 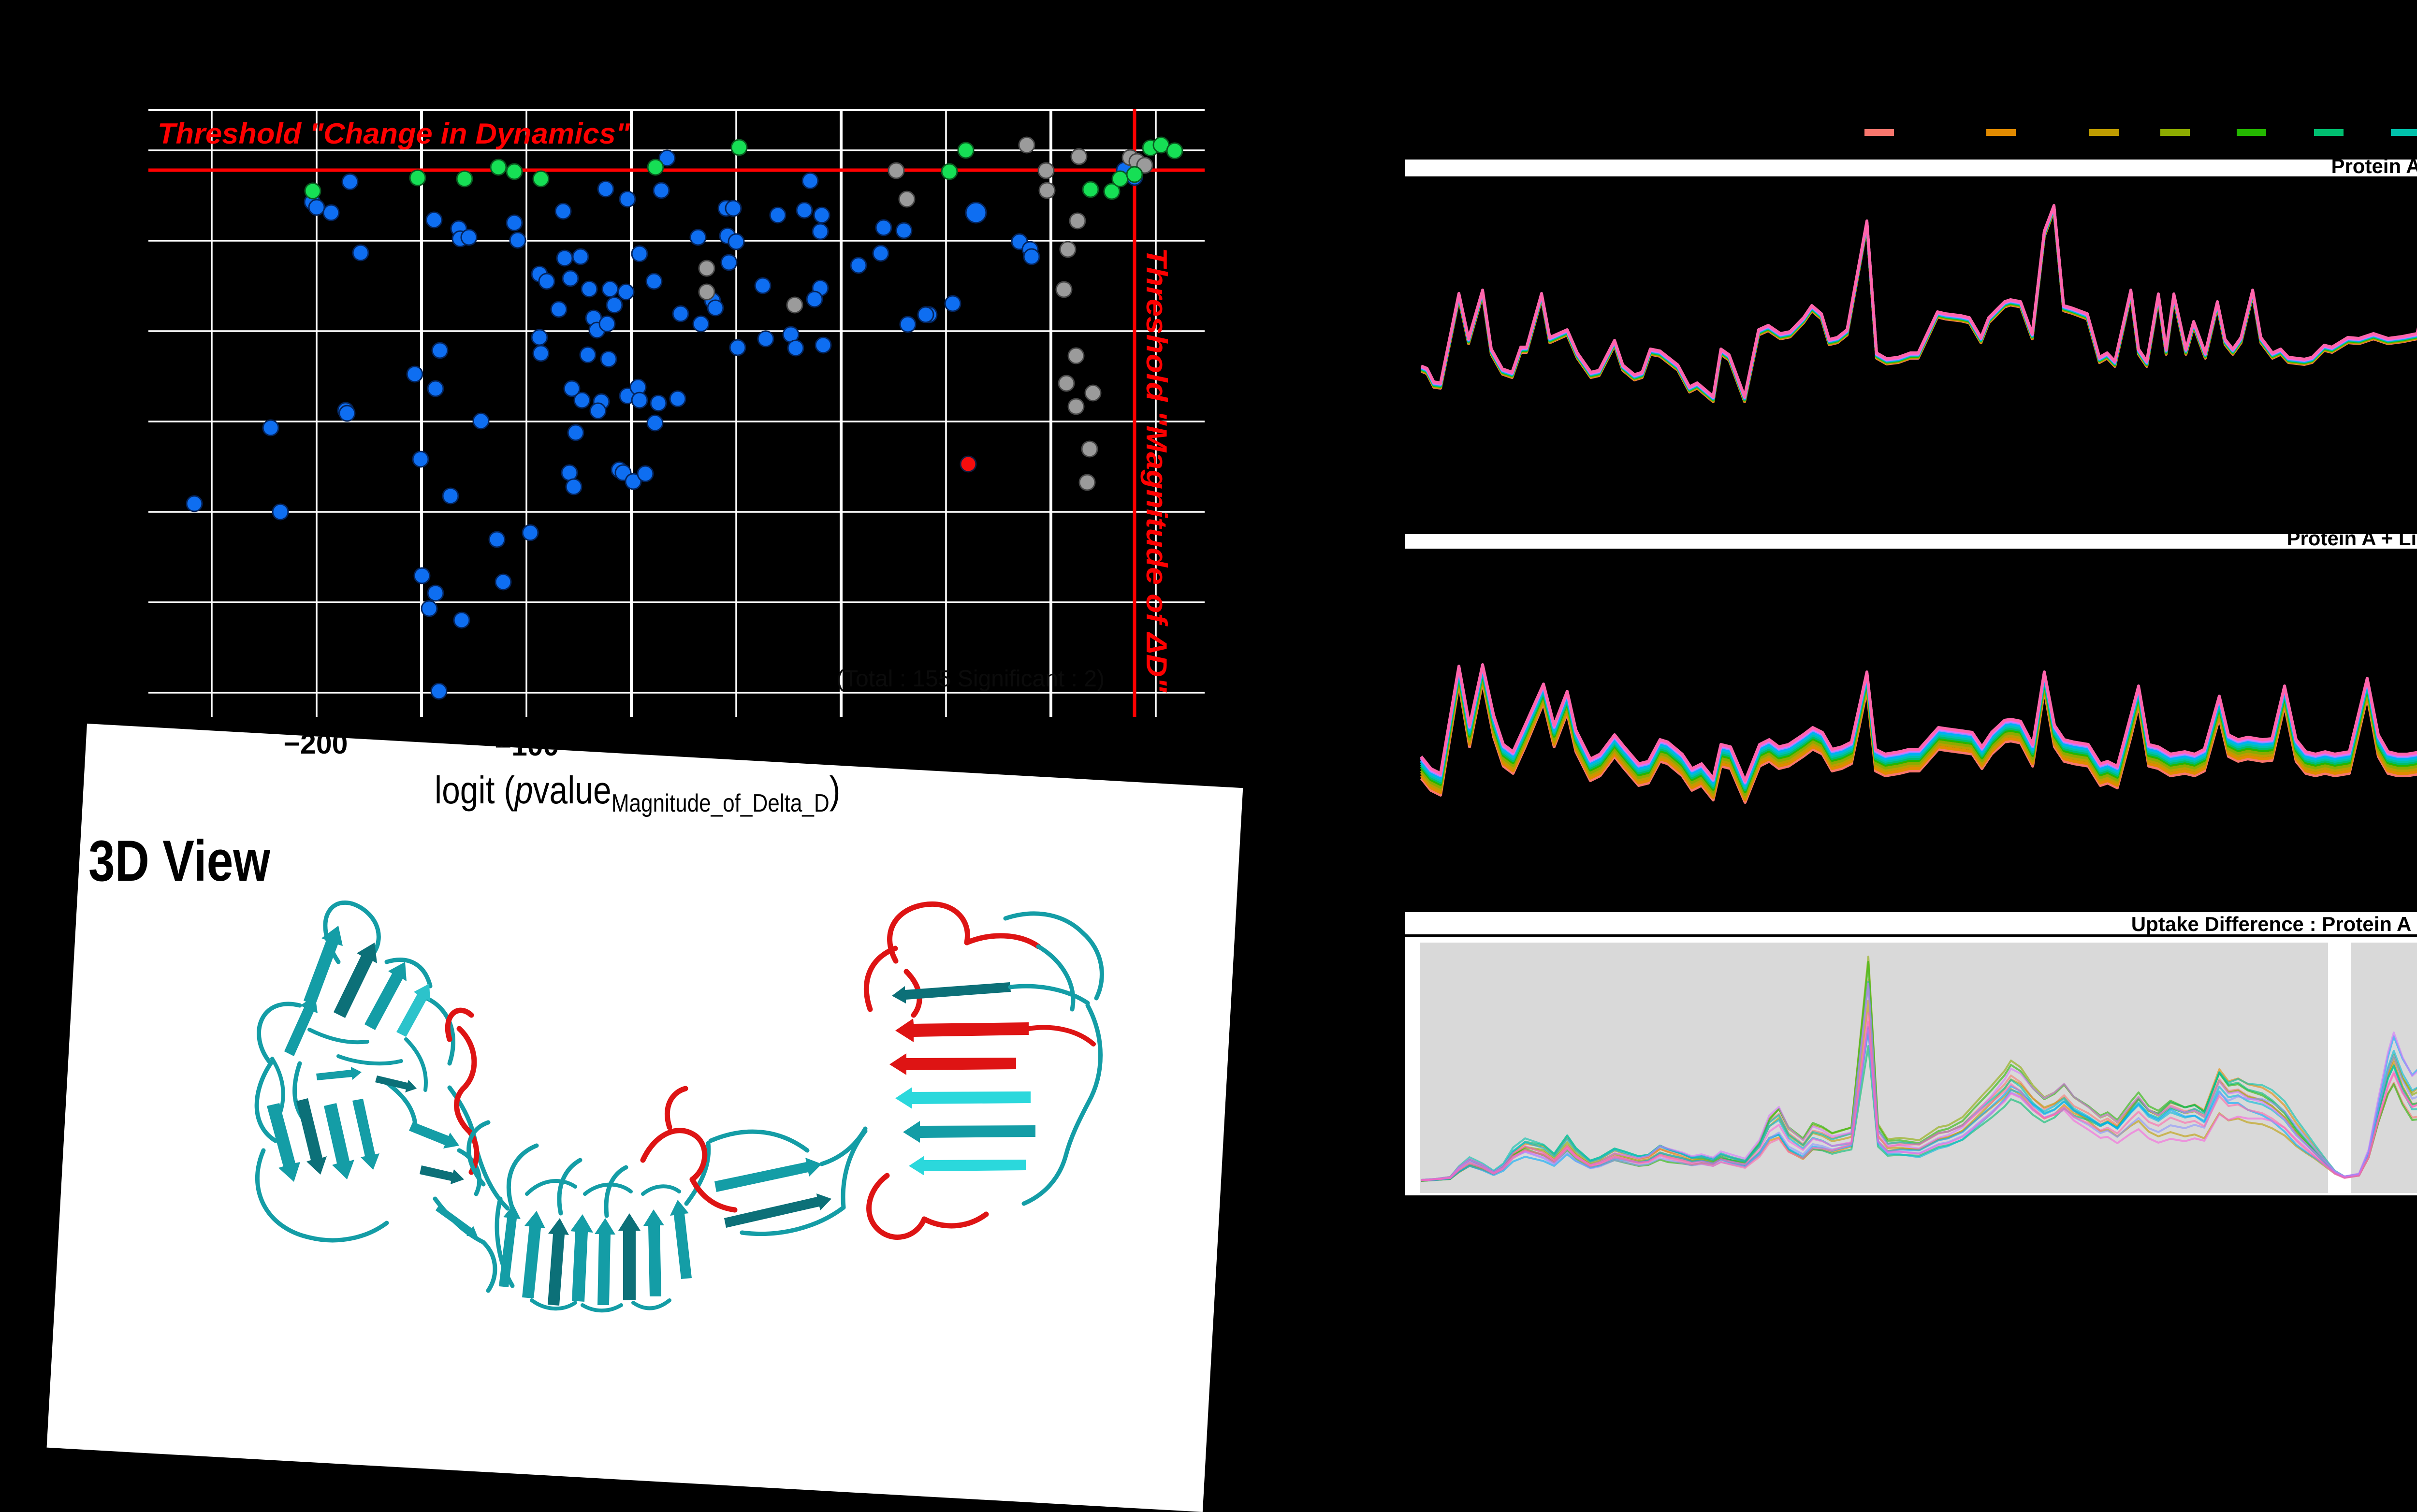 What do you see at coordinates (2351, 538) in the screenshot?
I see `svg-text: Protein A + Ligand` at bounding box center [2351, 538].